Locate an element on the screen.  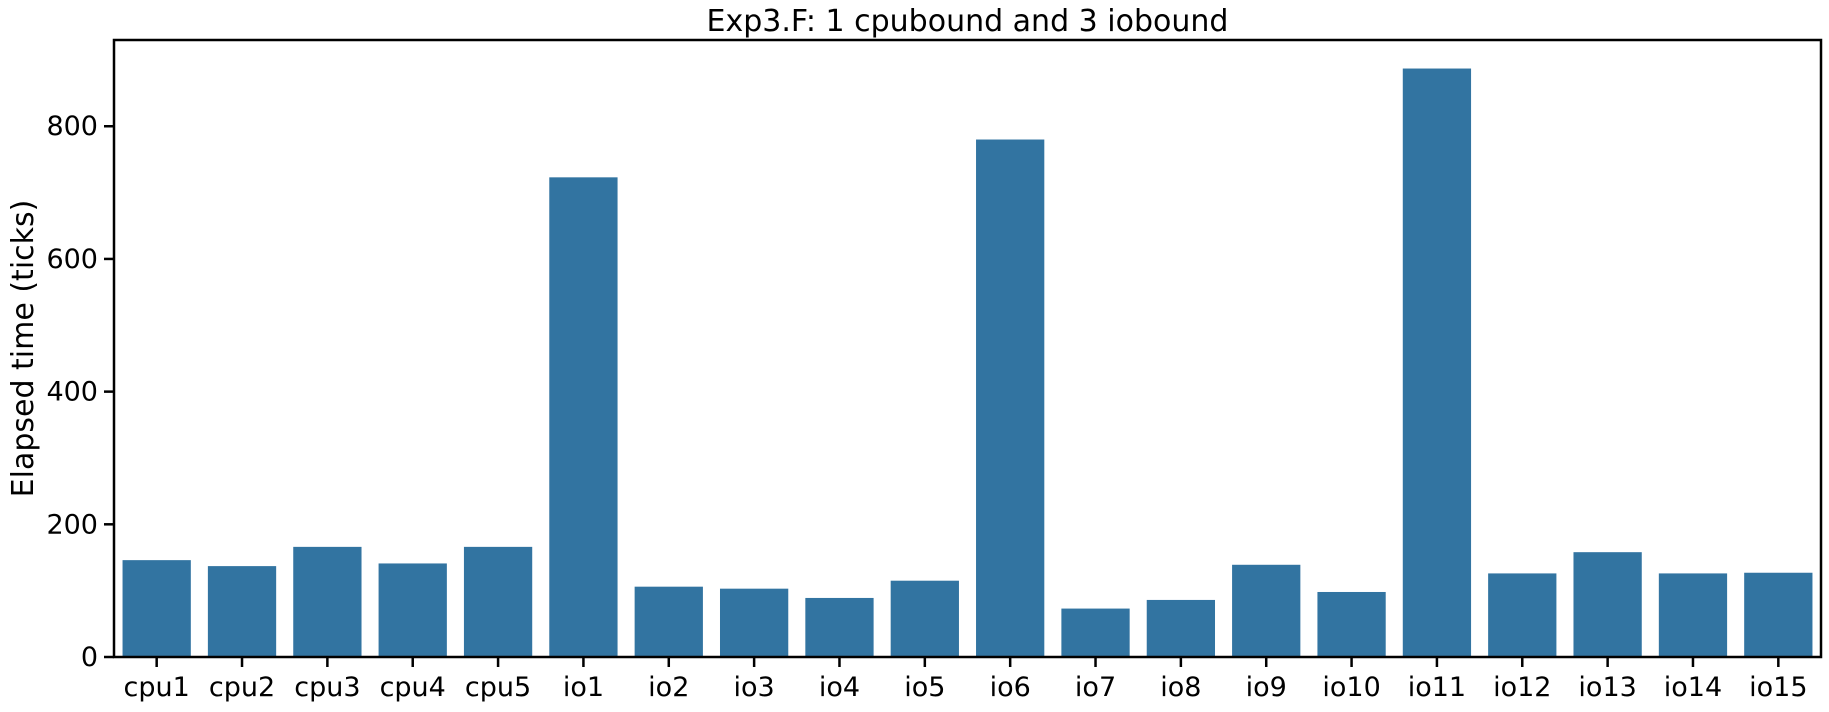
bar-io11 is located at coordinates (1437, 362).